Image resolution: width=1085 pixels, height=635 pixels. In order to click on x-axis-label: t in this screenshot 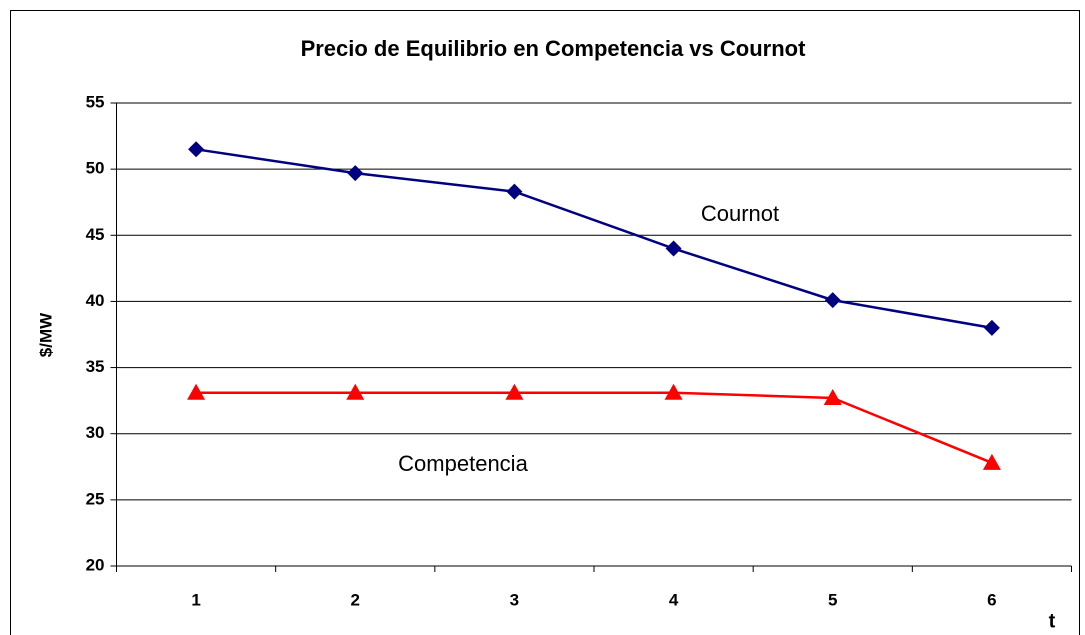, I will do `click(1052, 621)`.